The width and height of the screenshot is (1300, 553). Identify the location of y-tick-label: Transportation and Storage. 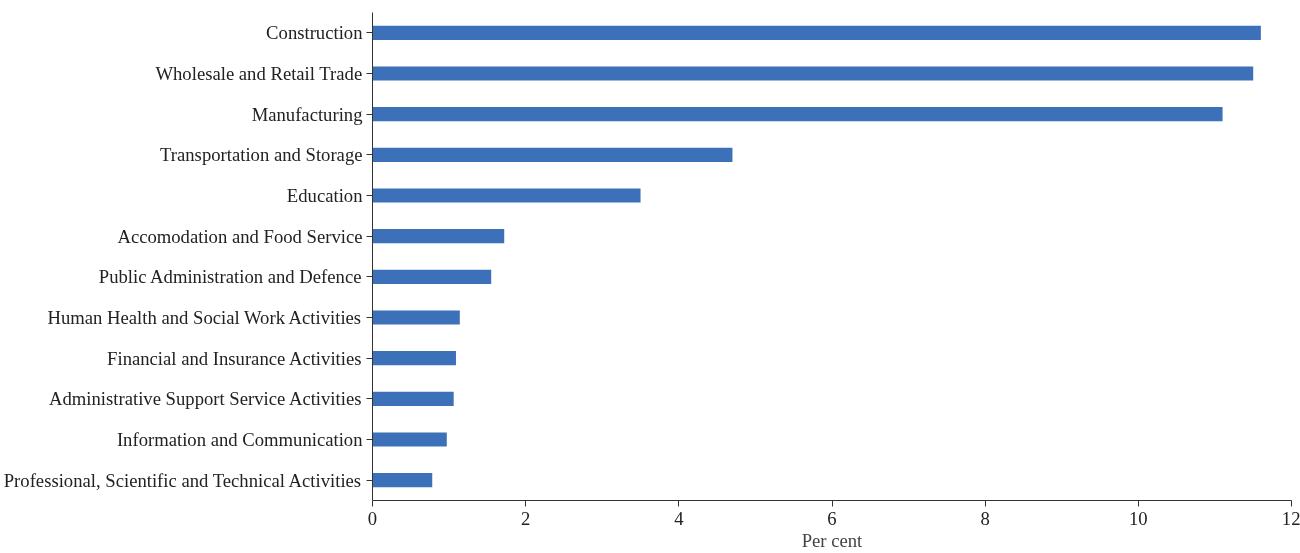
(261, 155).